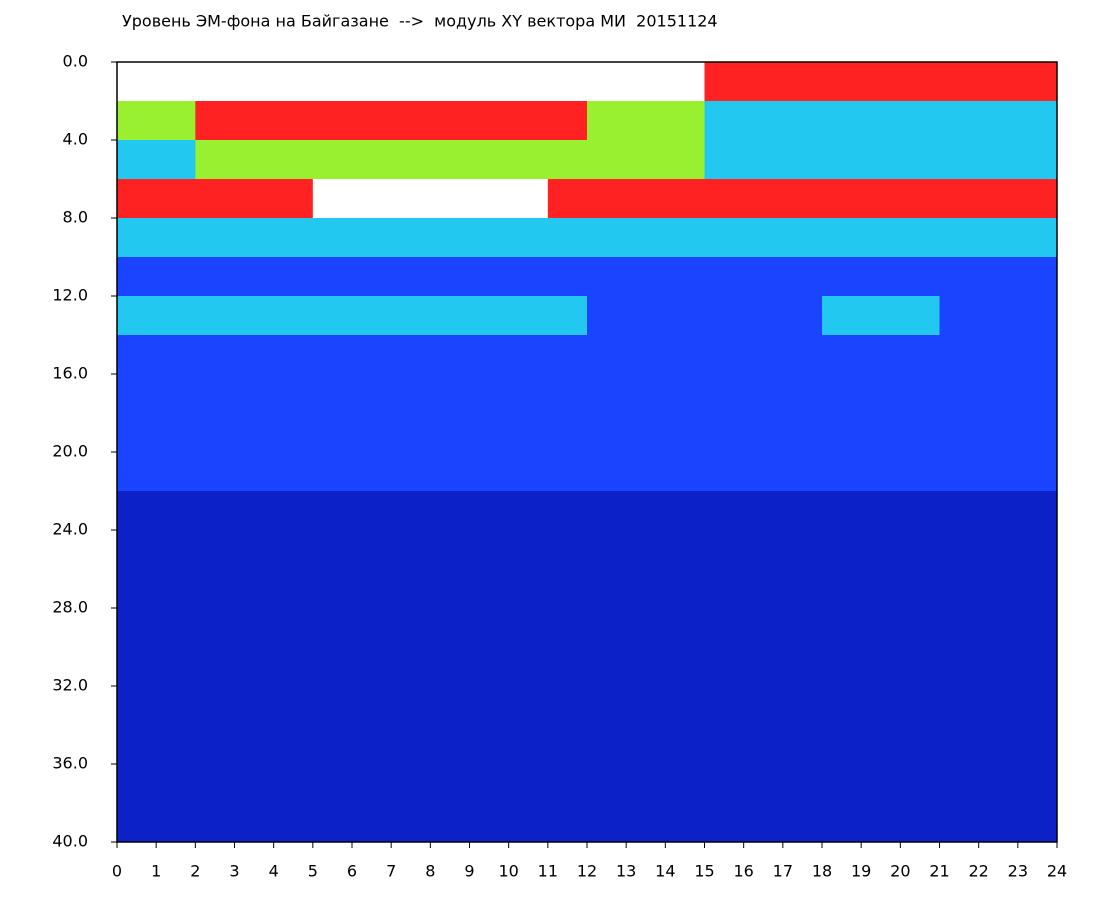 This screenshot has height=904, width=1096. I want to click on x-tick-label: 19, so click(861, 871).